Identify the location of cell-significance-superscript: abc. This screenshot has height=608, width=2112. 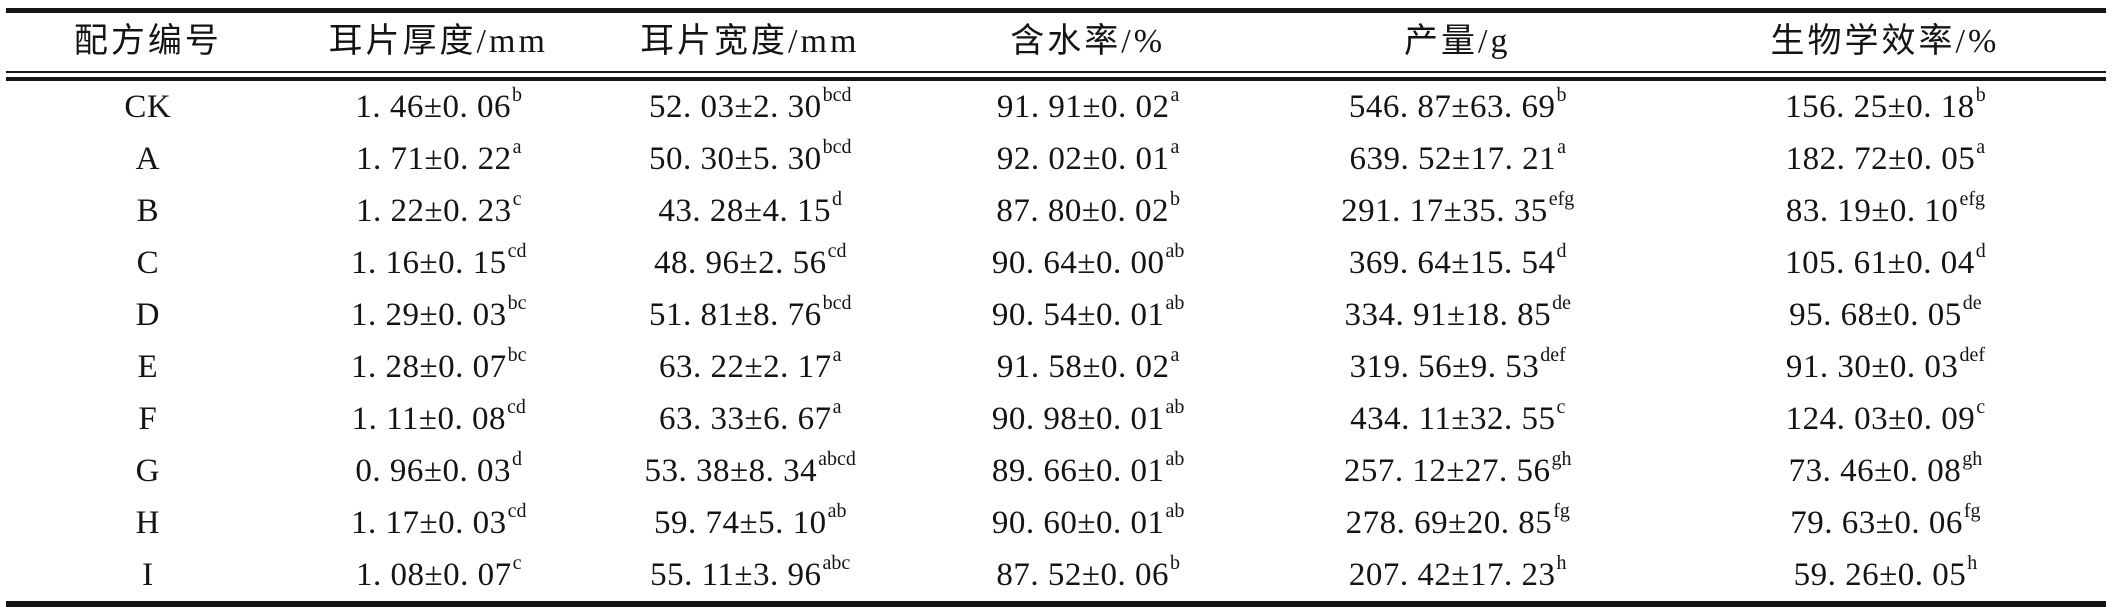
(836, 562).